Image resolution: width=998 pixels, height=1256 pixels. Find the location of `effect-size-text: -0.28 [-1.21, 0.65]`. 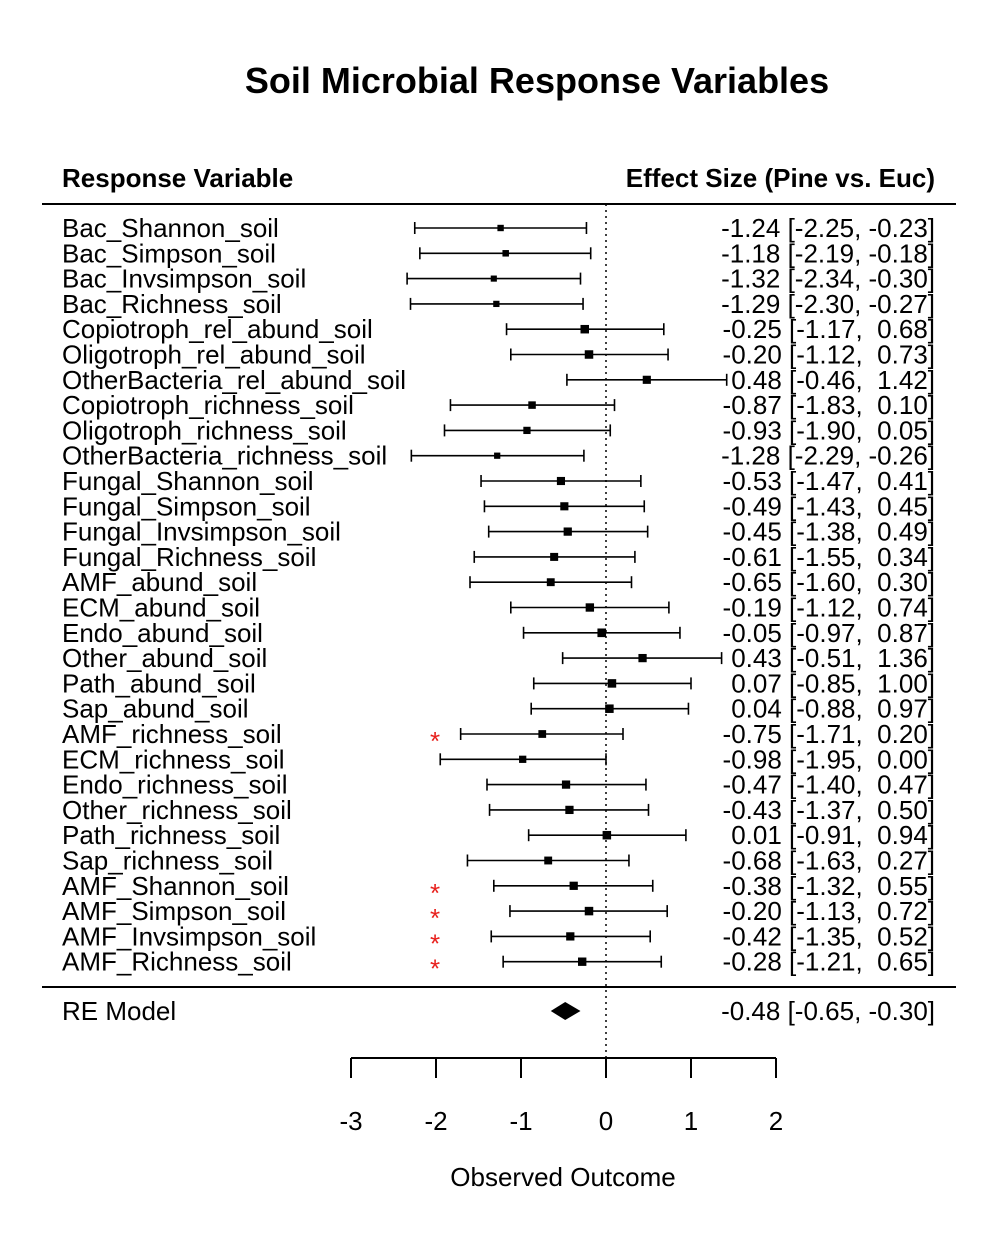

effect-size-text: -0.28 [-1.21, 0.65] is located at coordinates (829, 962).